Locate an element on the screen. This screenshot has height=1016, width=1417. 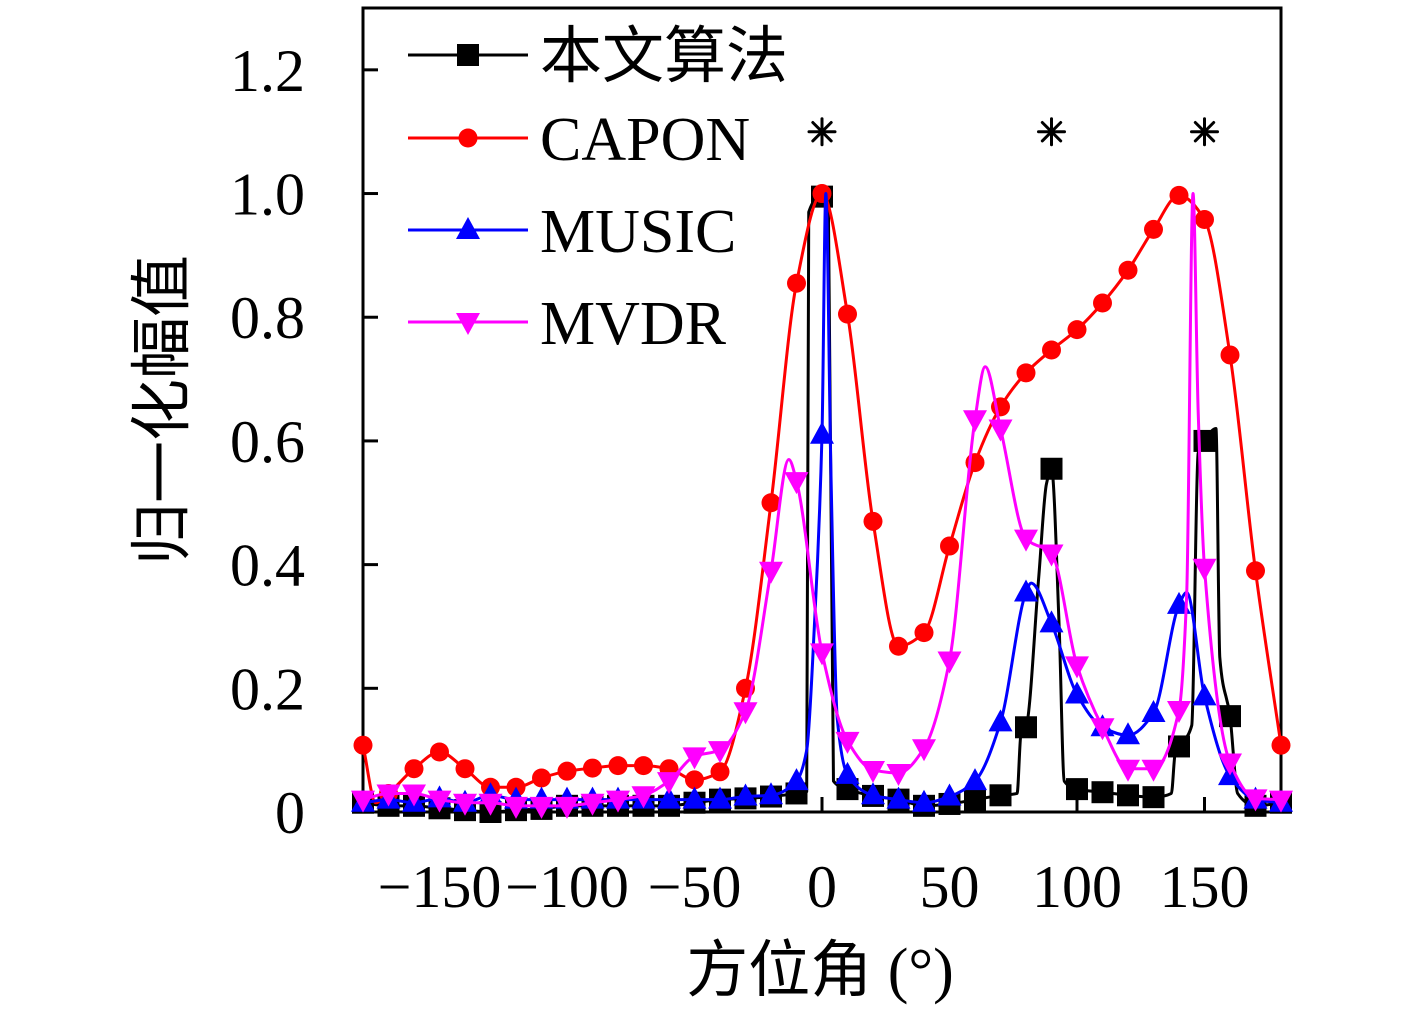
y-tick-label: 0.2 is located at coordinates (267, 689).